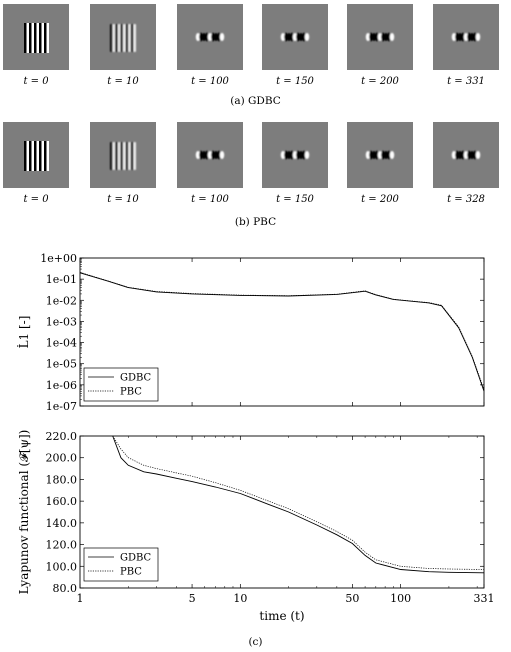 This screenshot has height=652, width=511. Describe the element at coordinates (61, 343) in the screenshot. I see `y-tick-label: 1e-04` at that location.